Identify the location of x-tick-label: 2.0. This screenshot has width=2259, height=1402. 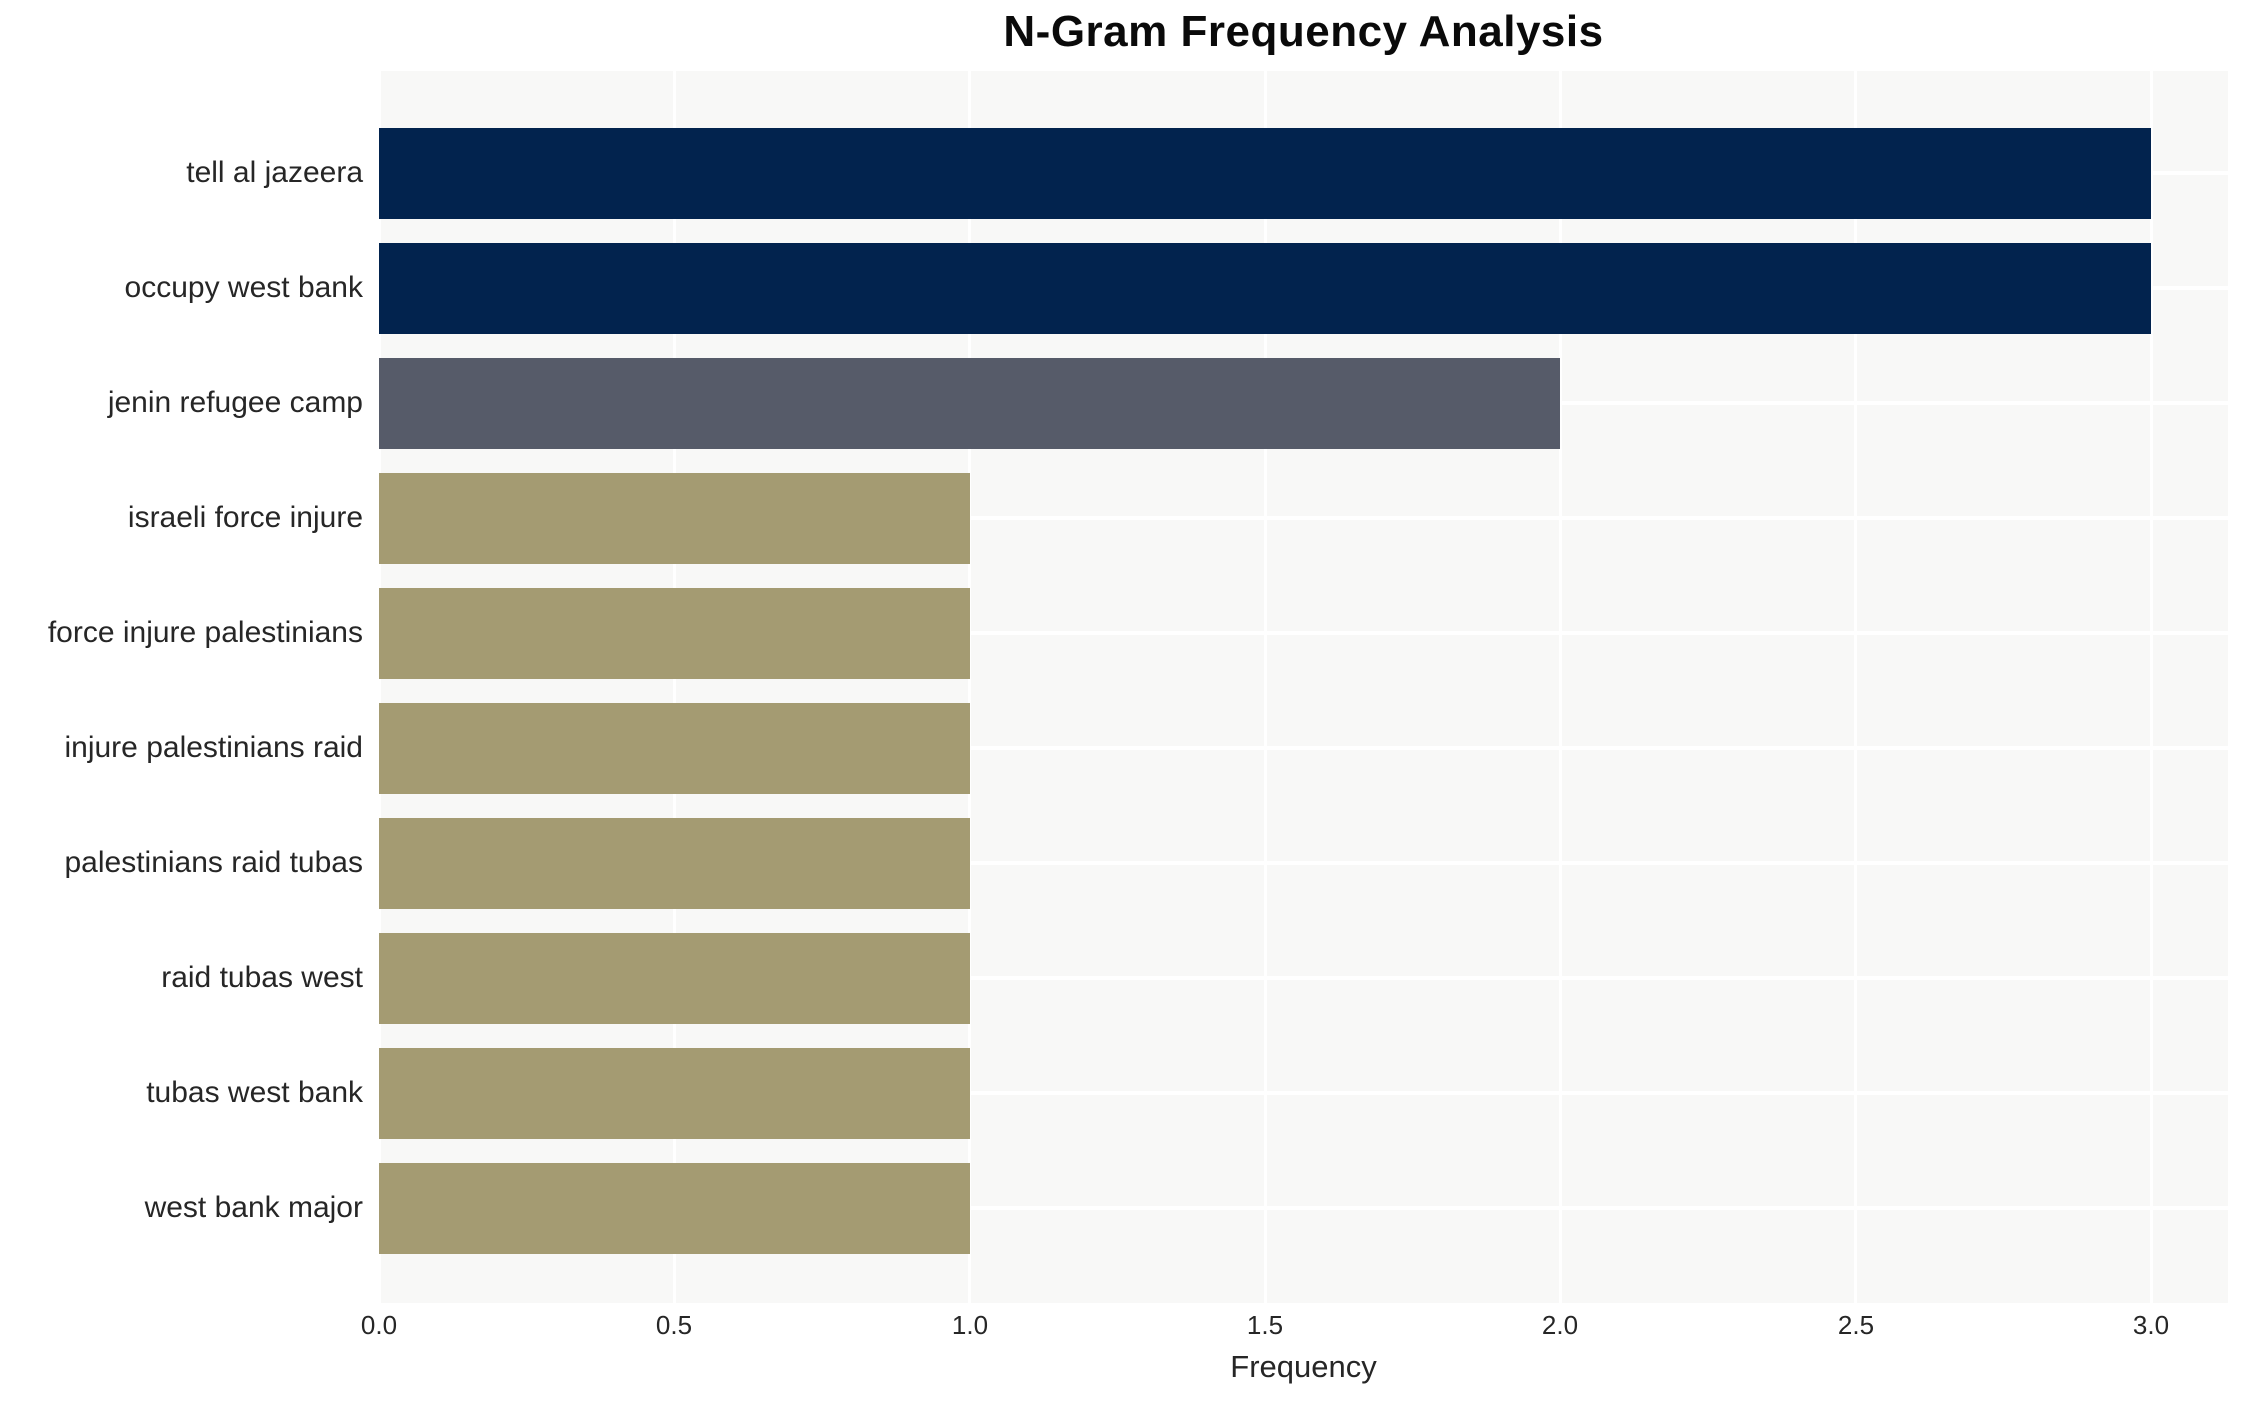
(1560, 1325).